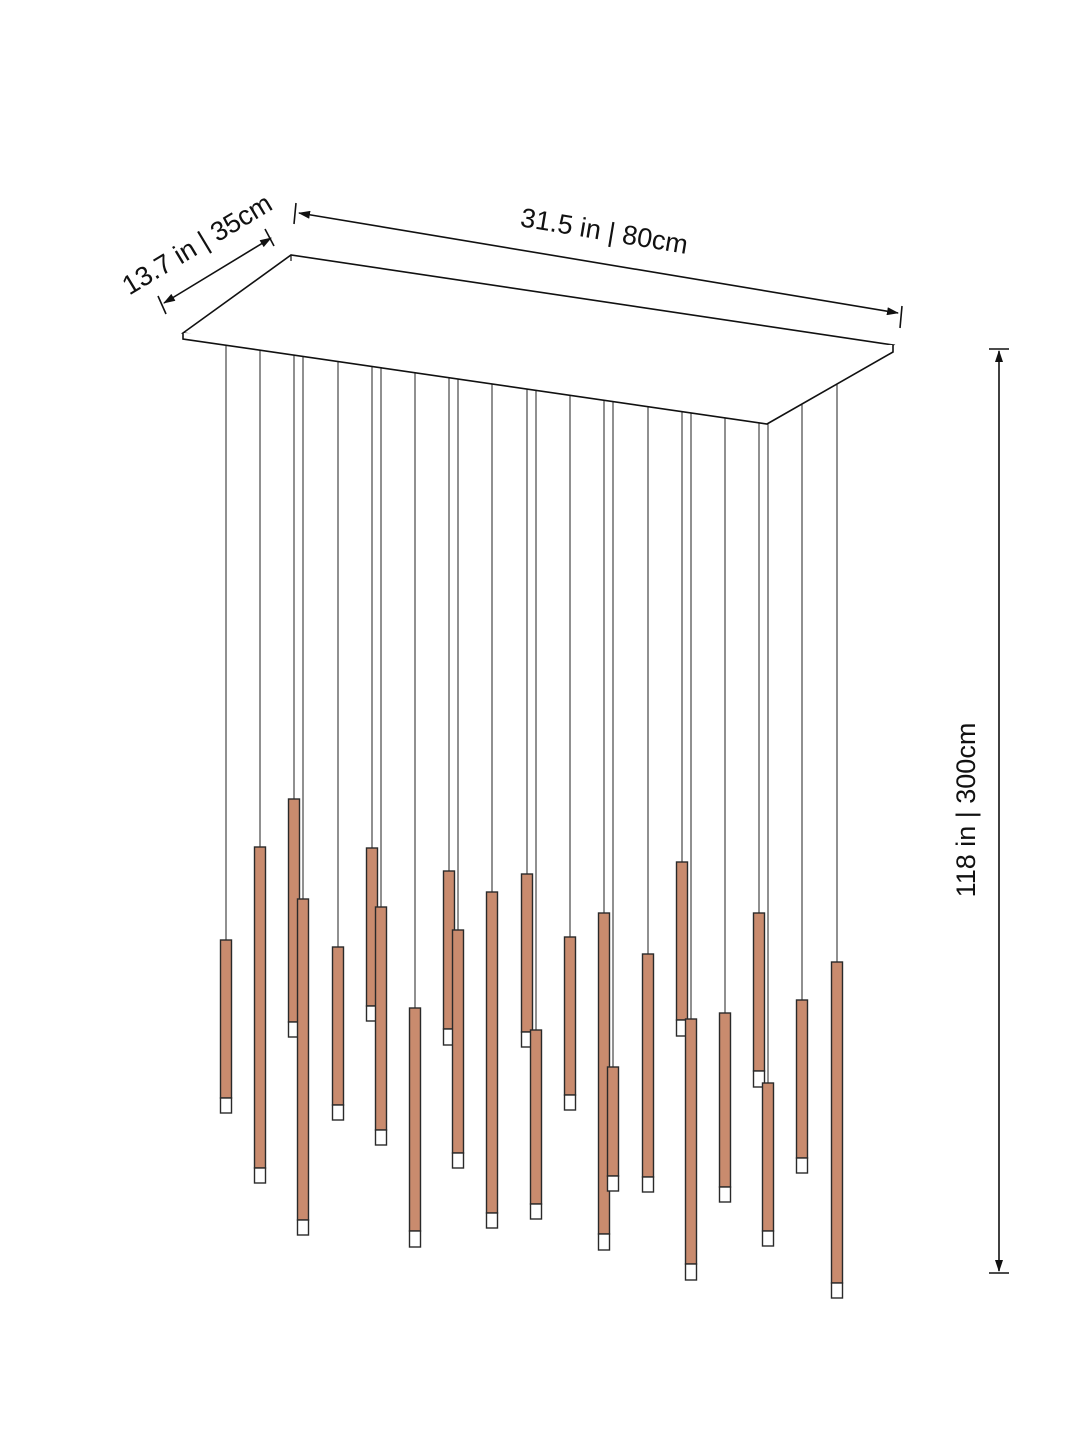  I want to click on canopy, so click(538, 339).